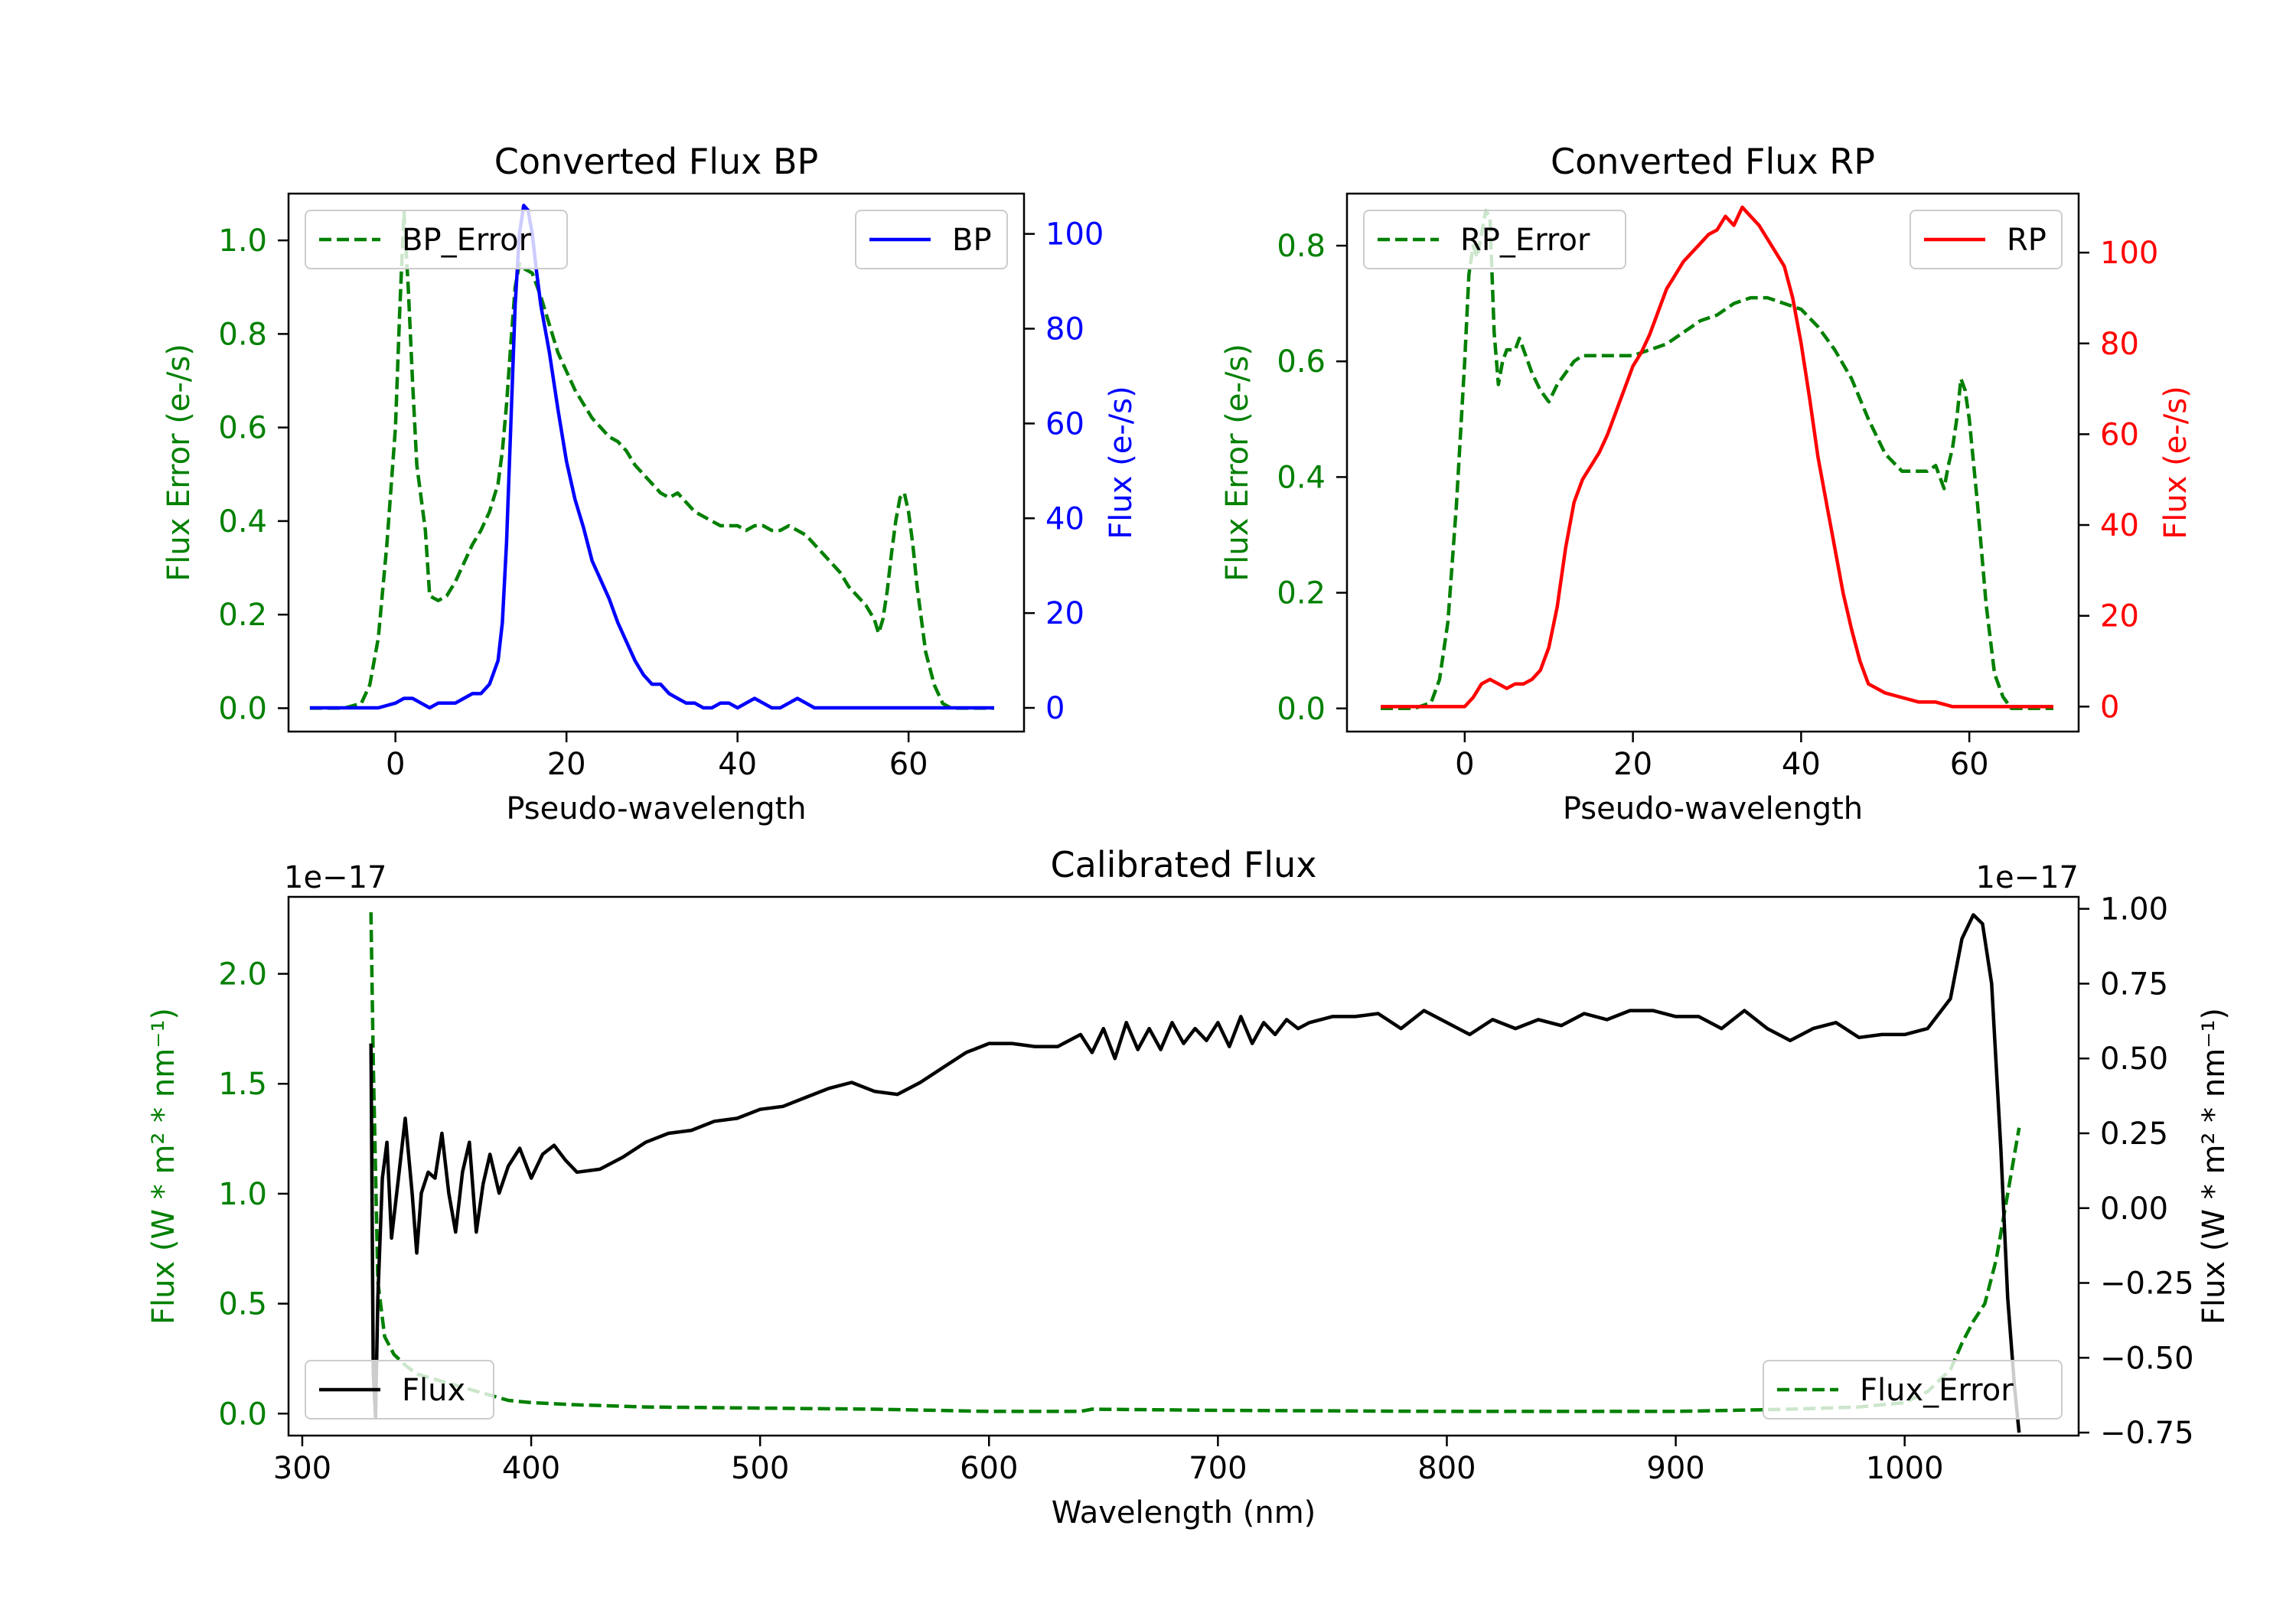  Describe the element at coordinates (2134, 1059) in the screenshot. I see `cal-ytick-right-label: 0.50` at that location.